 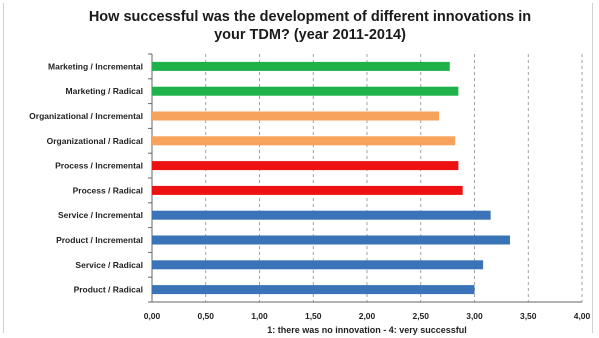 I want to click on category-label: Process / Incremental, so click(x=99, y=166).